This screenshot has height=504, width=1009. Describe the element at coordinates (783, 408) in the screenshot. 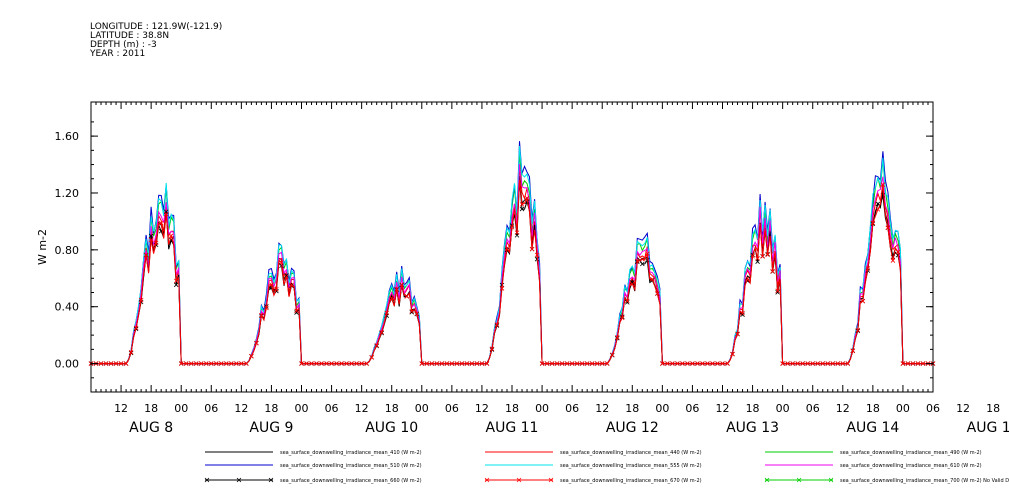

I see `x-hour-label: 00` at that location.